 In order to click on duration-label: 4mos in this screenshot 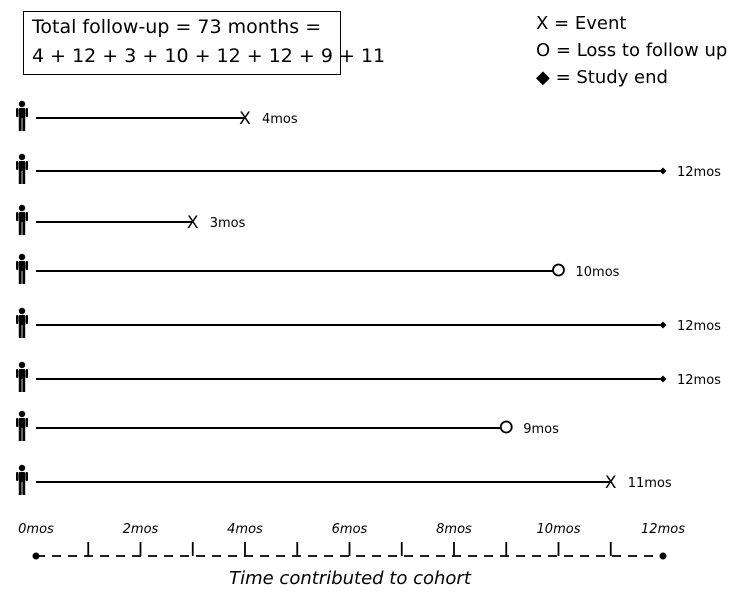, I will do `click(280, 119)`.